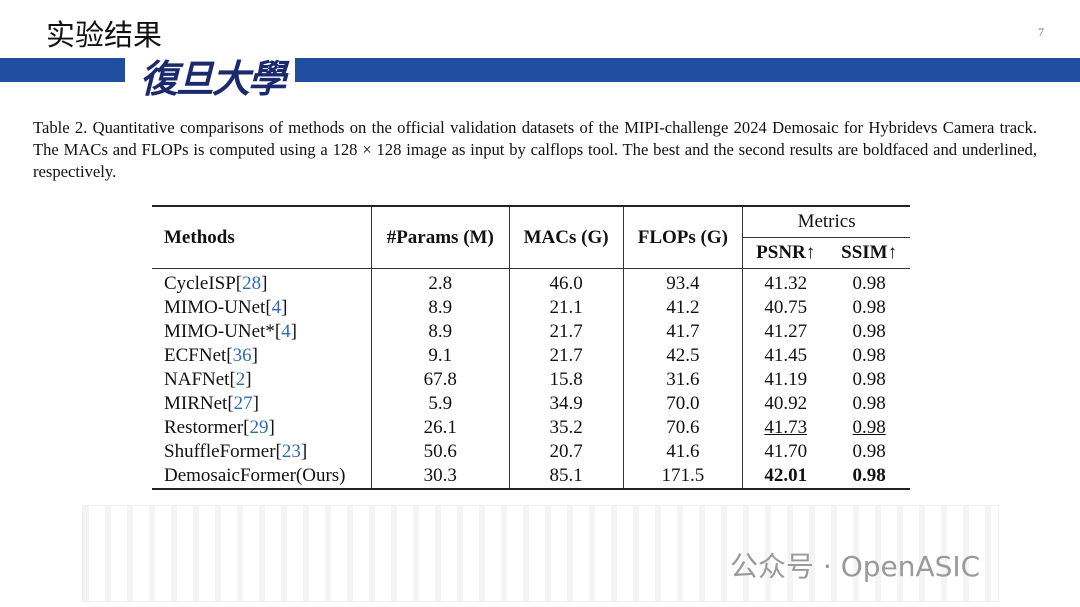 This screenshot has height=607, width=1080. Describe the element at coordinates (262, 356) in the screenshot. I see `method-cell: ECFNet[36]` at that location.